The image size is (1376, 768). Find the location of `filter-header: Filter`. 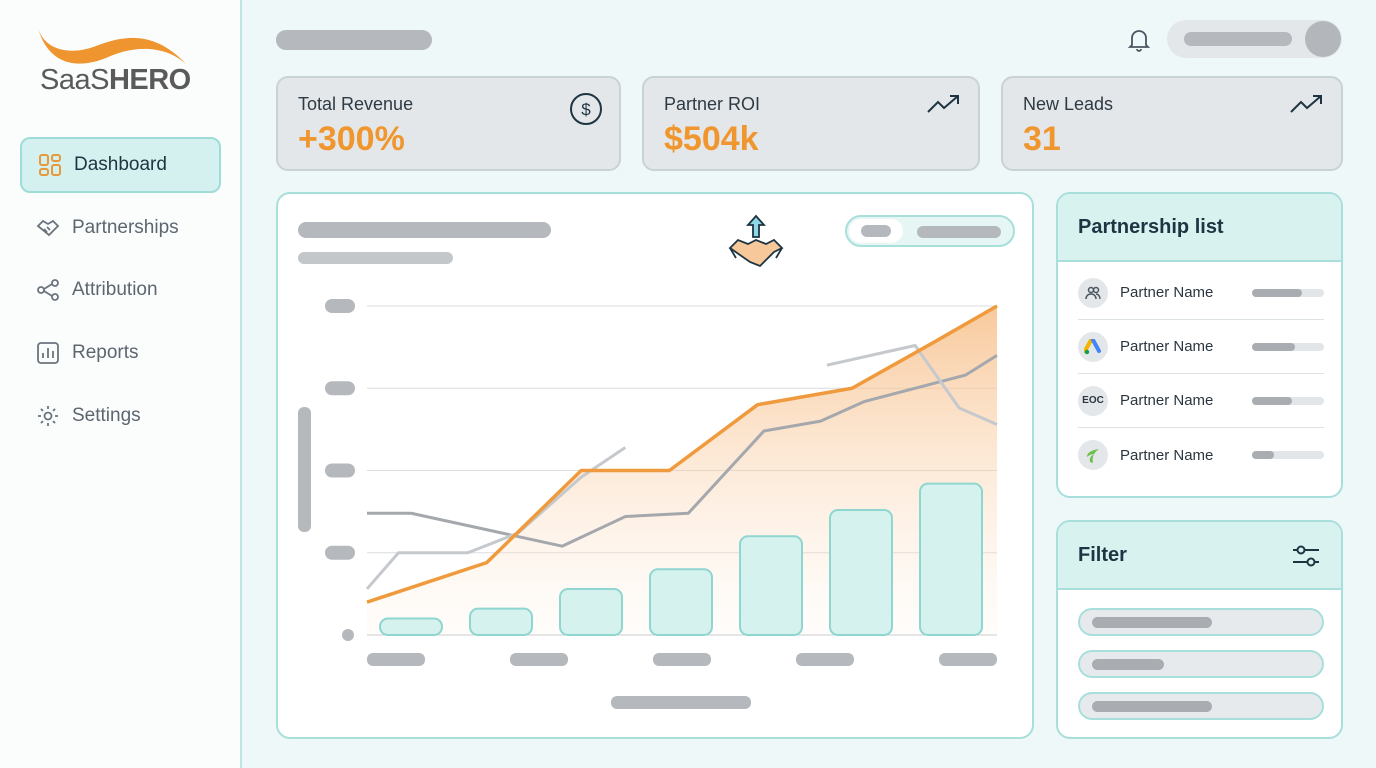

filter-header: Filter is located at coordinates (1199, 556).